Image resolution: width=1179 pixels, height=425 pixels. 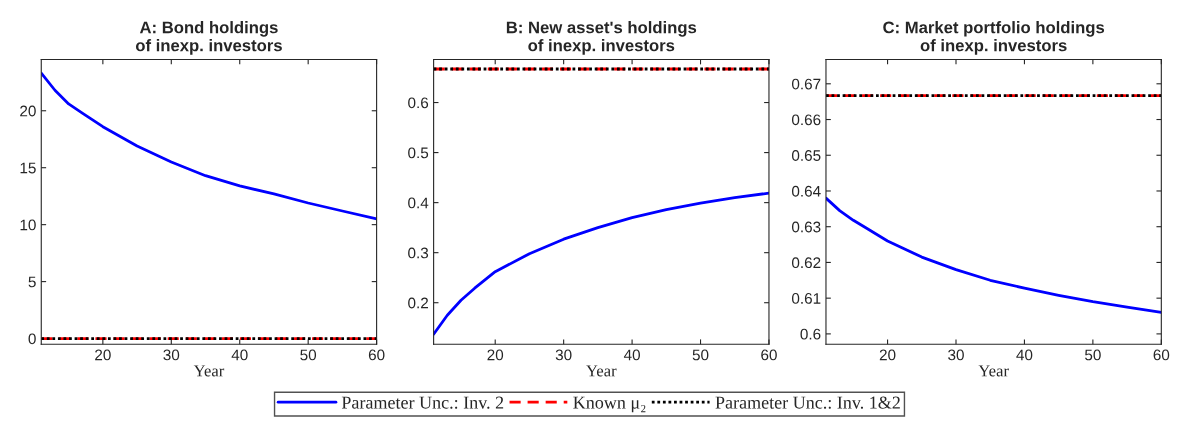 I want to click on y-tick-label: 0.65, so click(x=806, y=155).